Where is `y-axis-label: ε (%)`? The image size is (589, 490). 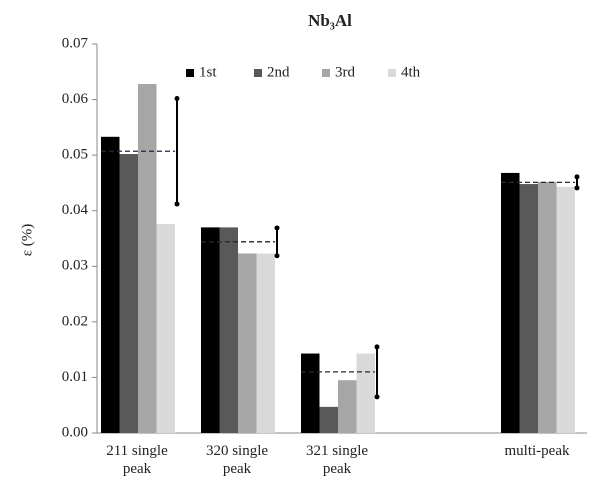
y-axis-label: ε (%) is located at coordinates (27, 240).